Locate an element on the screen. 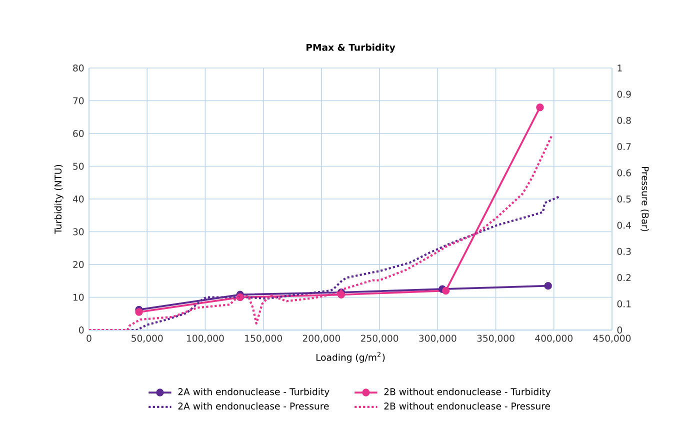 This screenshot has height=427, width=679. x-tick-label: 350,000 is located at coordinates (495, 338).